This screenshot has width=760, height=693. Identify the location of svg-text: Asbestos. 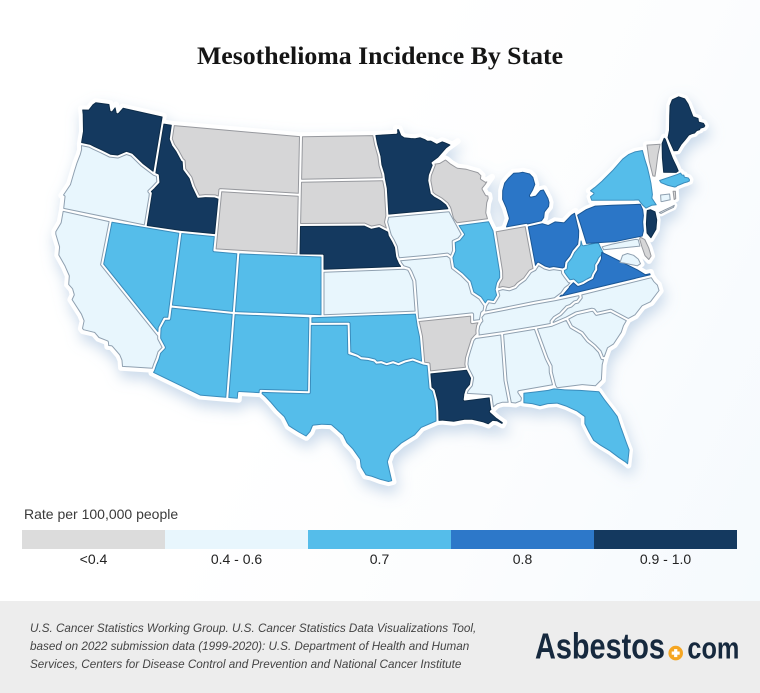
(600, 645).